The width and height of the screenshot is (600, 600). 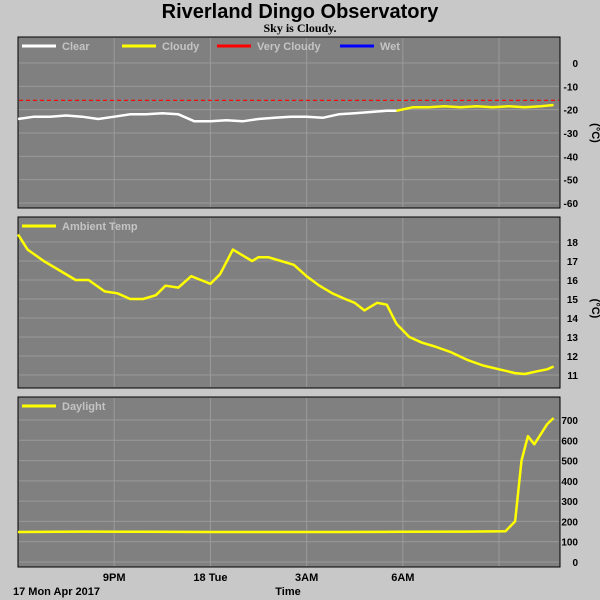 What do you see at coordinates (573, 338) in the screenshot?
I see `y-tick-label: 13` at bounding box center [573, 338].